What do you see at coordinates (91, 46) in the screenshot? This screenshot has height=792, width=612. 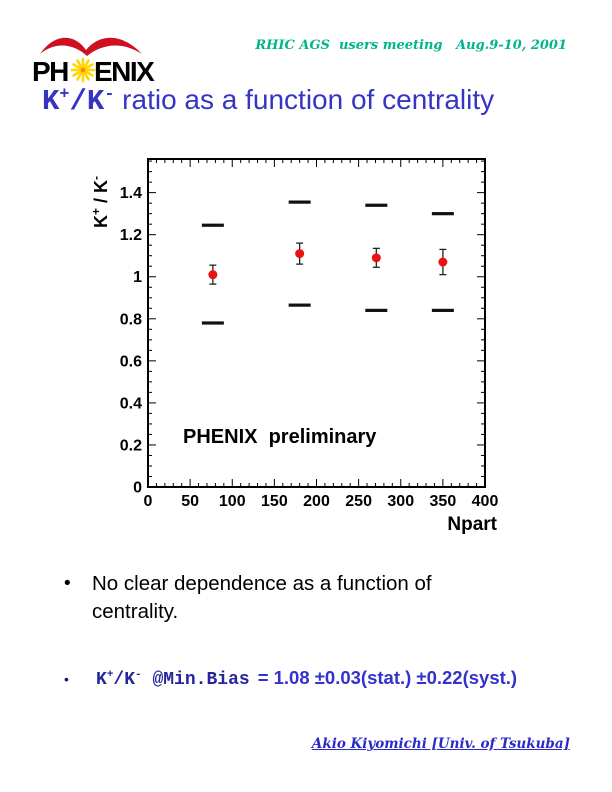 I see `logo-wings-icon` at bounding box center [91, 46].